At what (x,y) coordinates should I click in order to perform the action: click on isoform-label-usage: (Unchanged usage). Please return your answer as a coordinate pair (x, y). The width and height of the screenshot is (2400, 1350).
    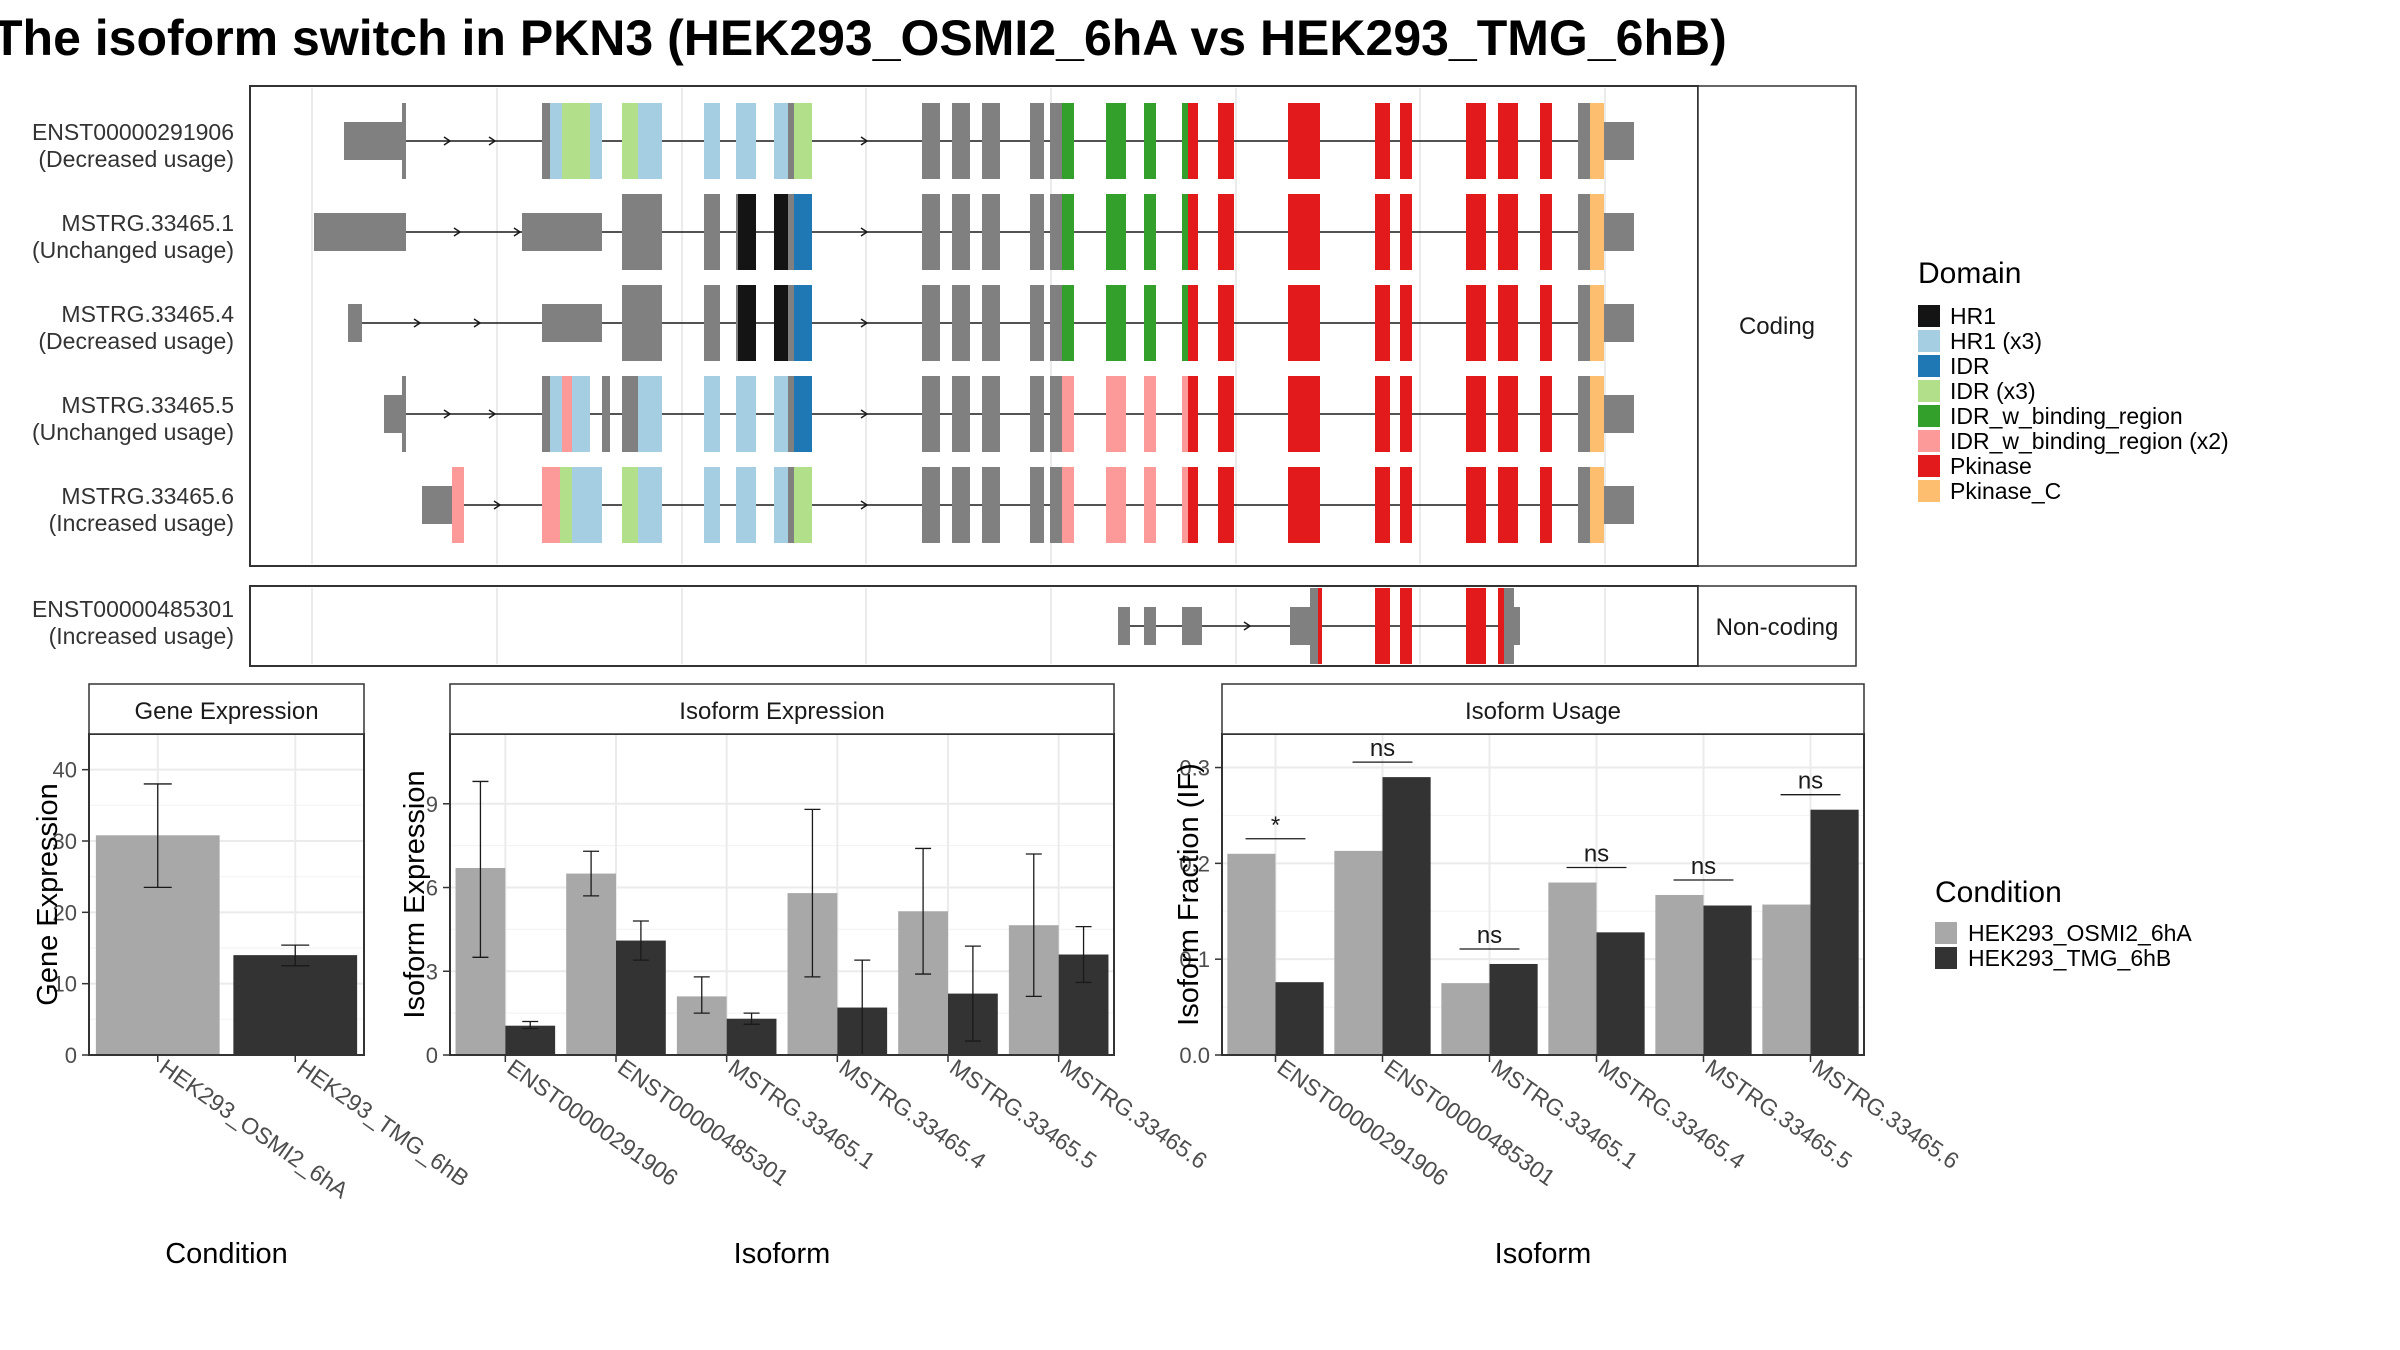
    Looking at the image, I should click on (133, 250).